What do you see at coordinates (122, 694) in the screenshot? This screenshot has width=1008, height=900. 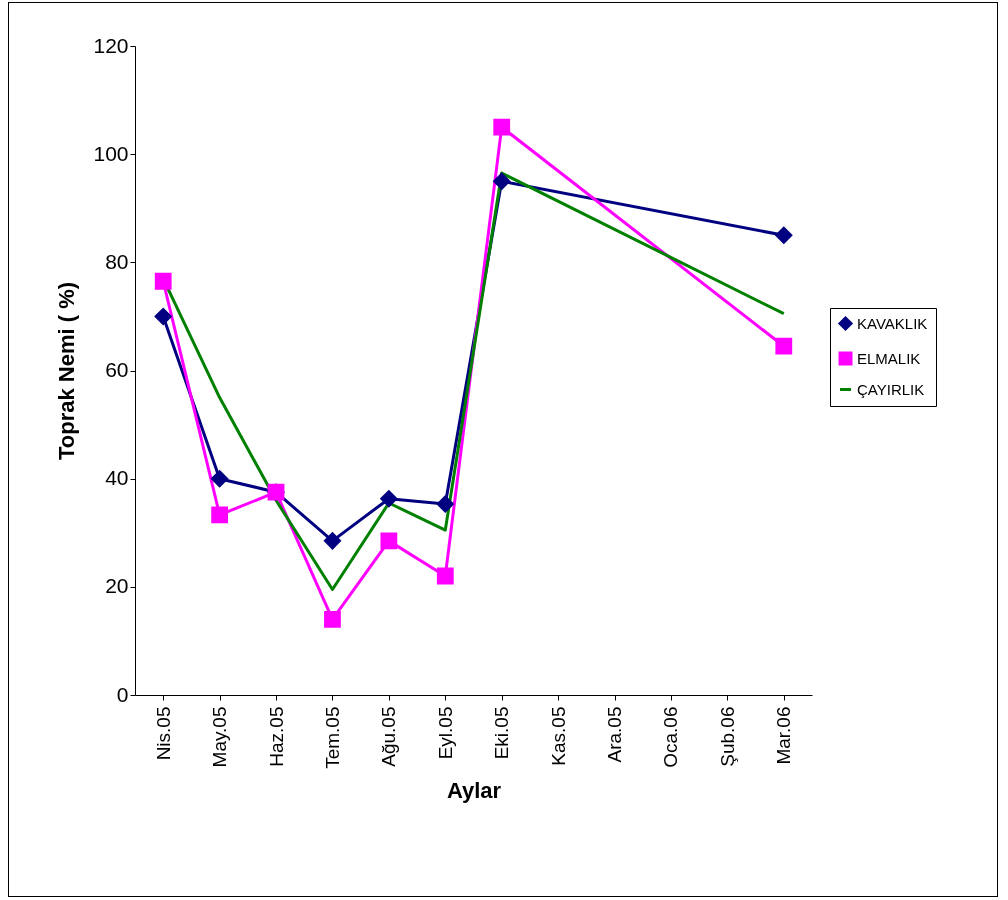 I see `y-tick-label: 0` at bounding box center [122, 694].